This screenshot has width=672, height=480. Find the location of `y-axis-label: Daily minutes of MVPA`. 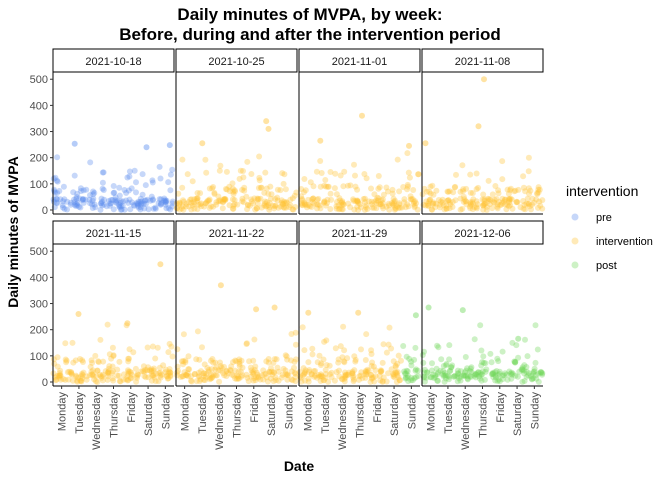

y-axis-label: Daily minutes of MVPA is located at coordinates (13, 231).